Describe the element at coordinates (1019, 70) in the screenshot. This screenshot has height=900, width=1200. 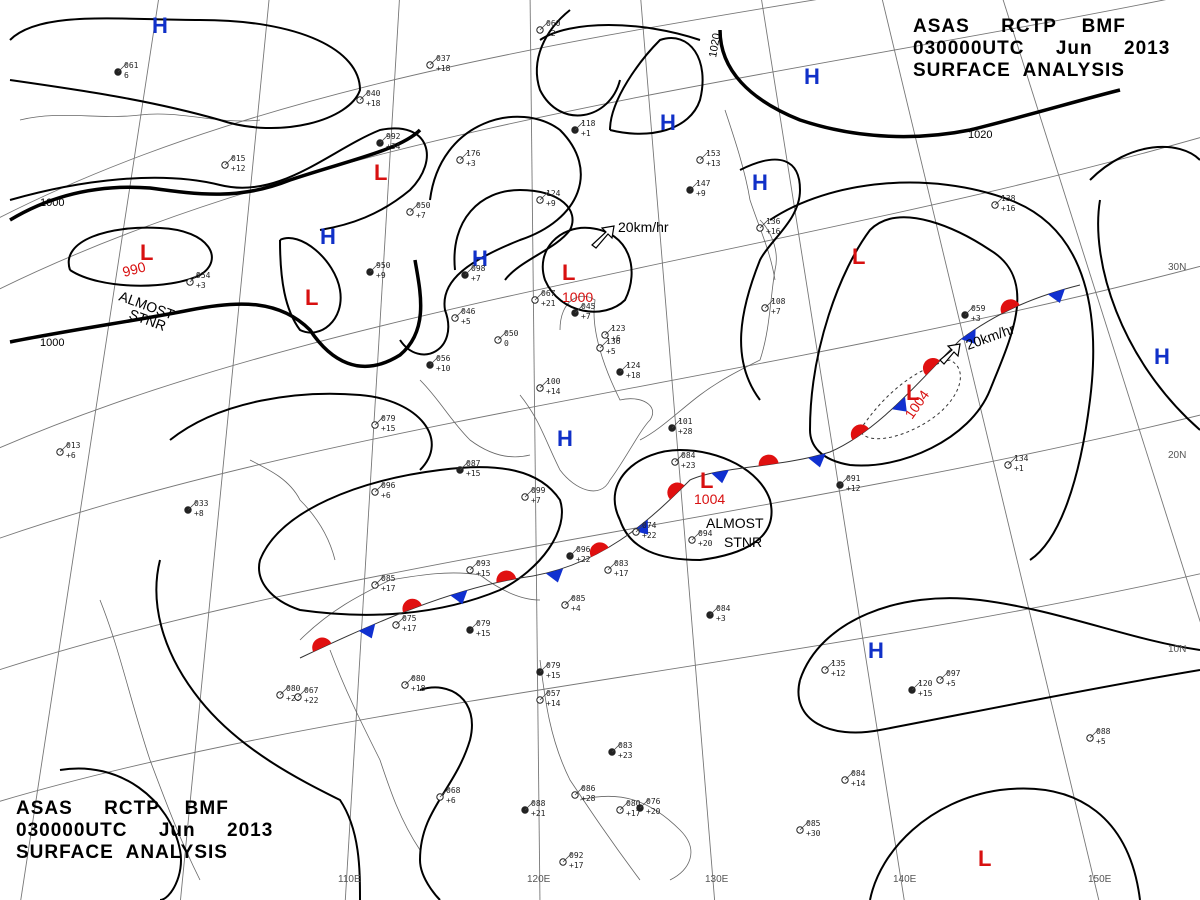
I see `title-line: SURFACE ANALYSIS` at that location.